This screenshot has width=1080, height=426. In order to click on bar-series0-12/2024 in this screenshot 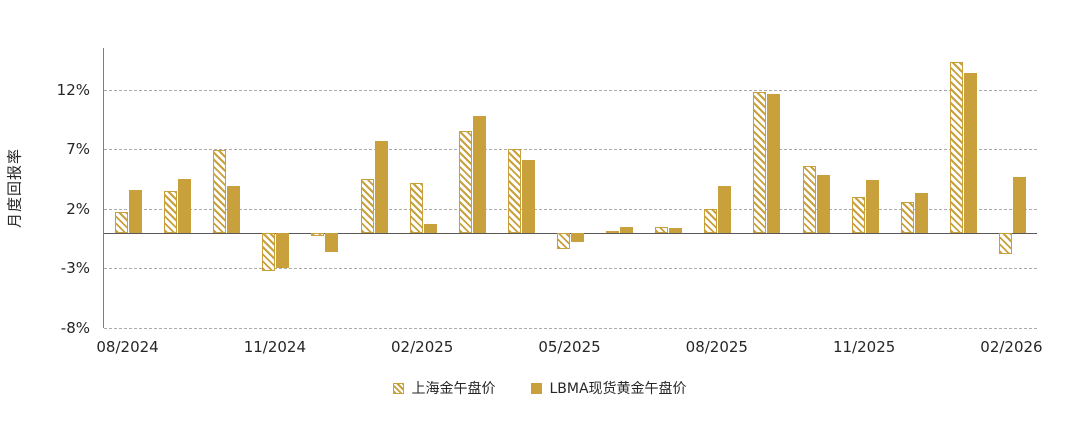, I will do `click(318, 234)`.